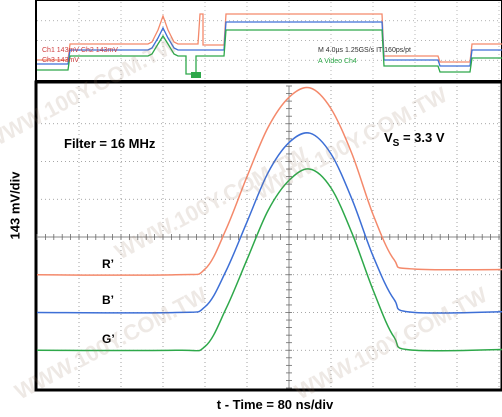 This screenshot has height=417, width=502. I want to click on overview-trace-blue, so click(269, 44).